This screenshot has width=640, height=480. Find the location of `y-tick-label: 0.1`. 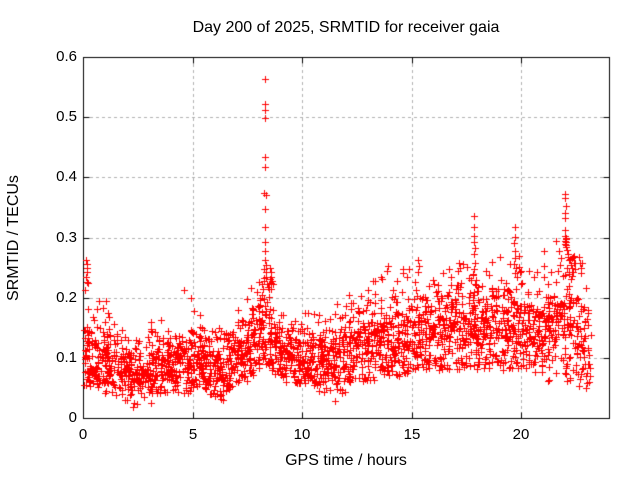

y-tick-label: 0.1 is located at coordinates (66, 357).